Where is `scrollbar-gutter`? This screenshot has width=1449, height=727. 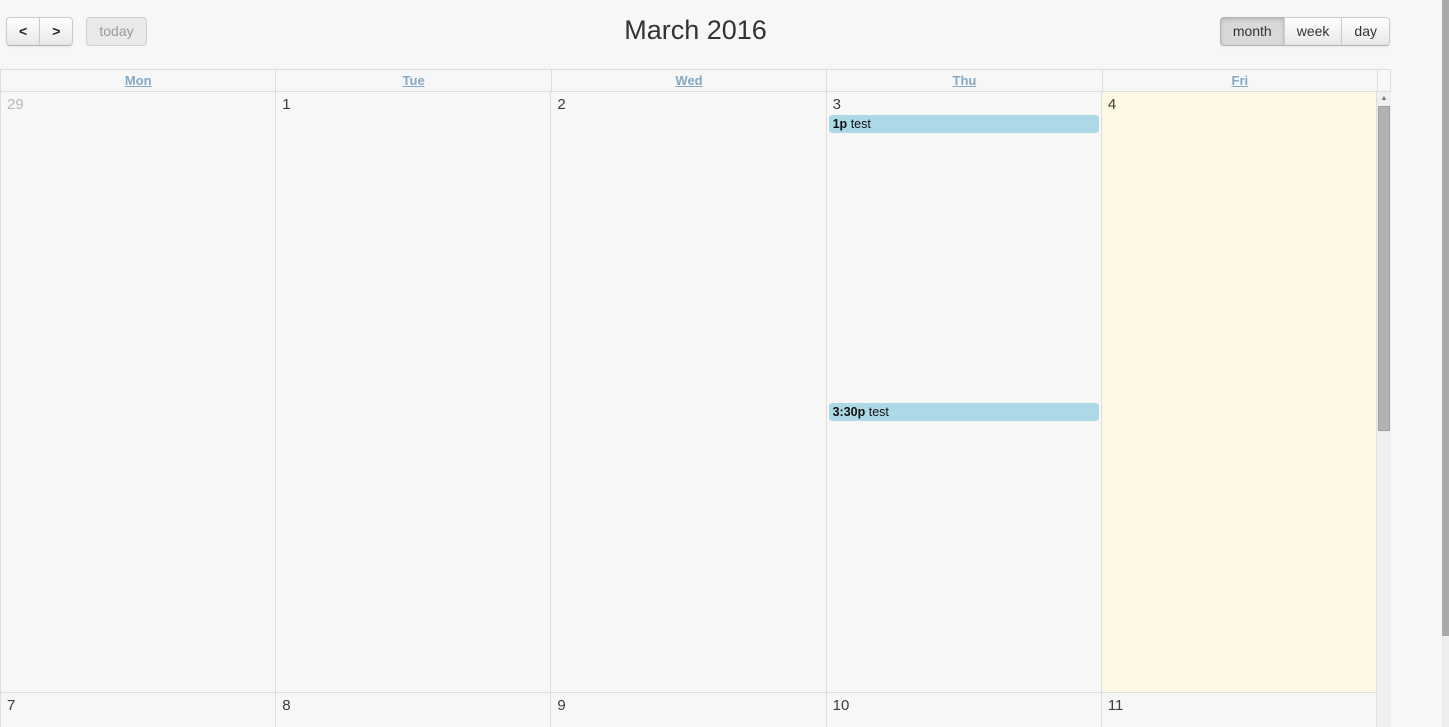
scrollbar-gutter is located at coordinates (1384, 81).